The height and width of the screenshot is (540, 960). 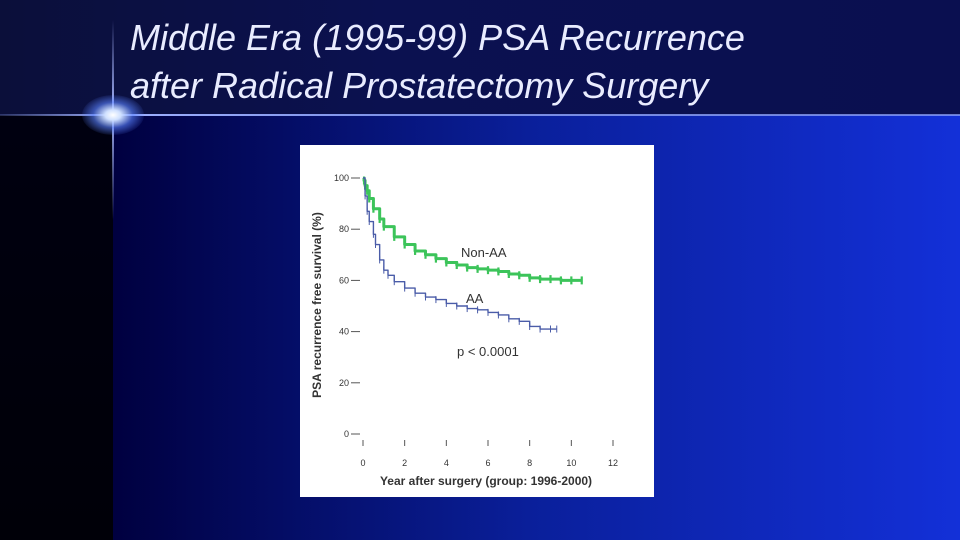 What do you see at coordinates (487, 463) in the screenshot?
I see `x-tick-label: 6` at bounding box center [487, 463].